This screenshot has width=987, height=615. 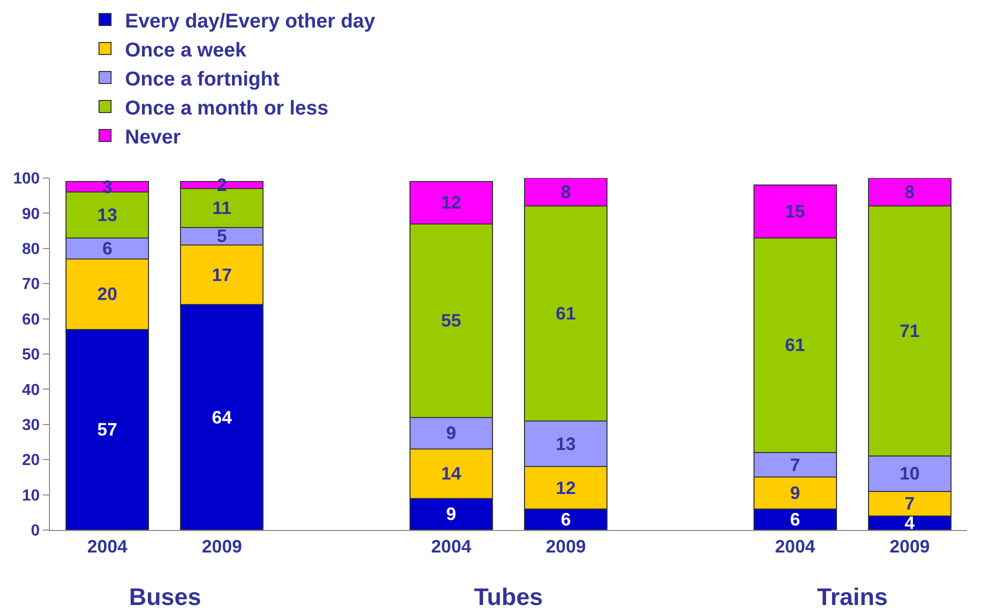 What do you see at coordinates (35, 531) in the screenshot?
I see `y-tick-label: 0` at bounding box center [35, 531].